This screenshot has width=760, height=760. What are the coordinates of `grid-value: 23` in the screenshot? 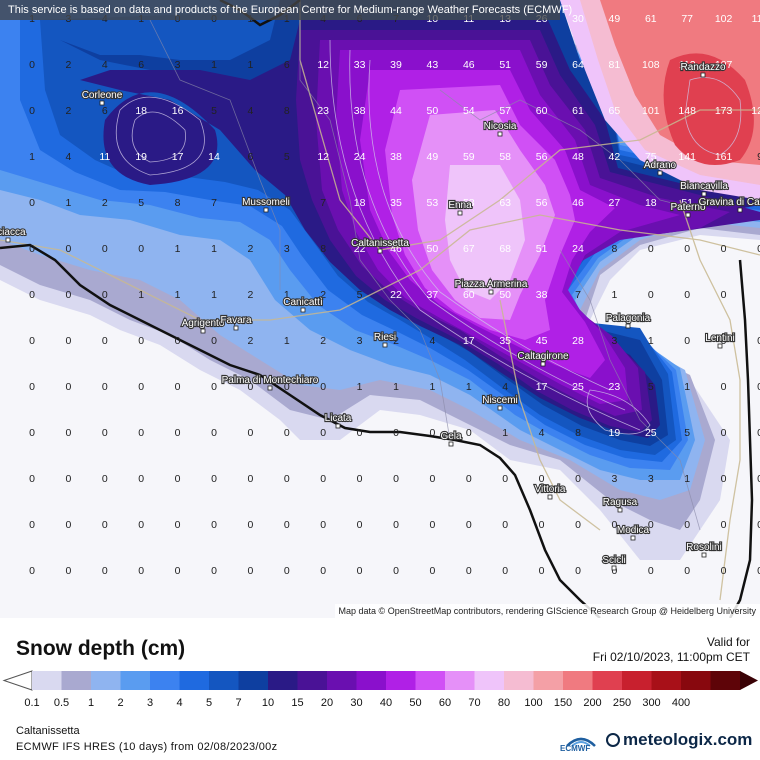 It's located at (323, 111).